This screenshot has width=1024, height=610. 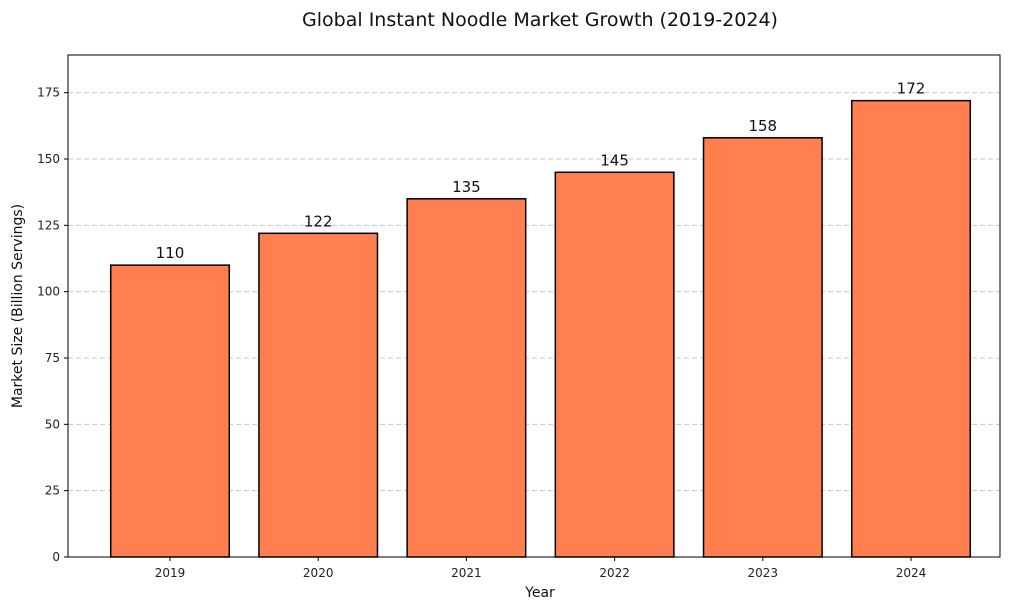 What do you see at coordinates (318, 221) in the screenshot?
I see `data-label: 122` at bounding box center [318, 221].